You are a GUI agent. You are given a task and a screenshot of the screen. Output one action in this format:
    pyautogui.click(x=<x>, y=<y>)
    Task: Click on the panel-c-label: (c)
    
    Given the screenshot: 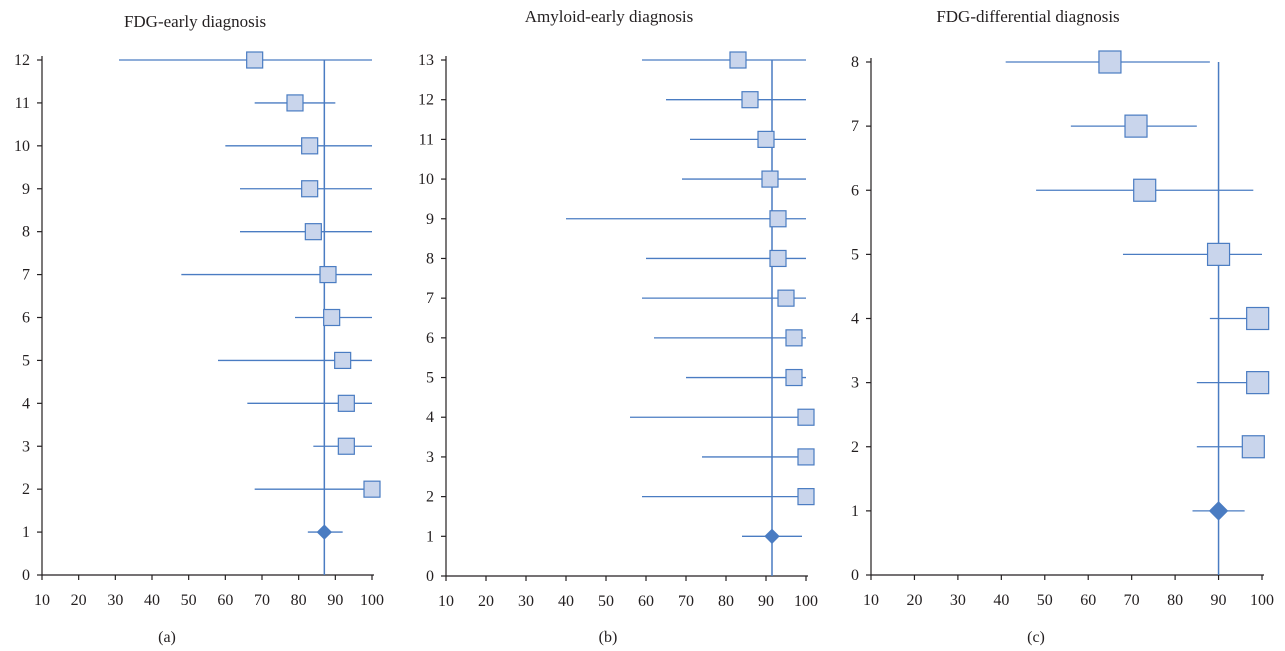 What is the action you would take?
    pyautogui.click(x=1036, y=637)
    